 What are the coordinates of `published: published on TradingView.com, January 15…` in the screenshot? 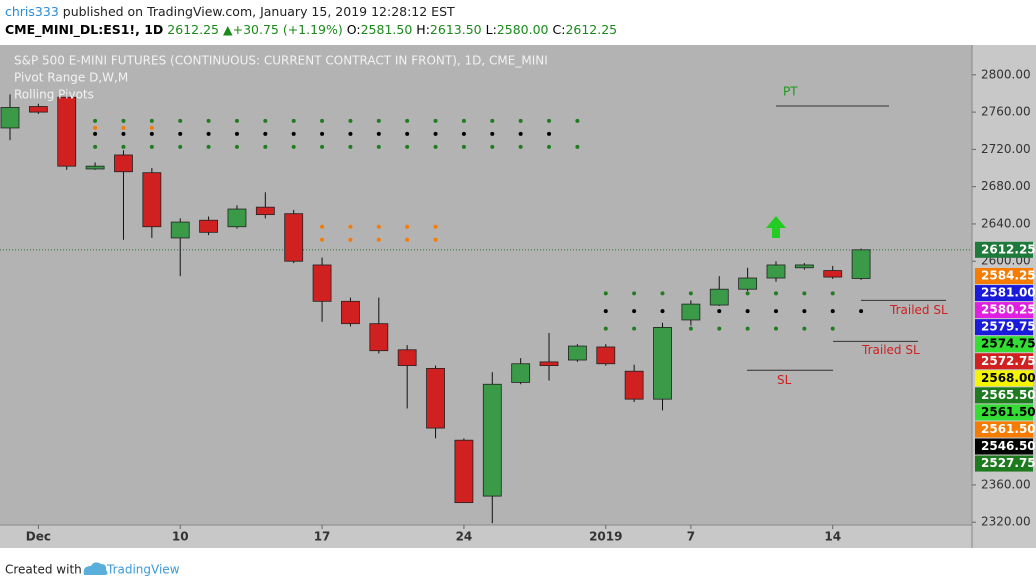 It's located at (259, 11).